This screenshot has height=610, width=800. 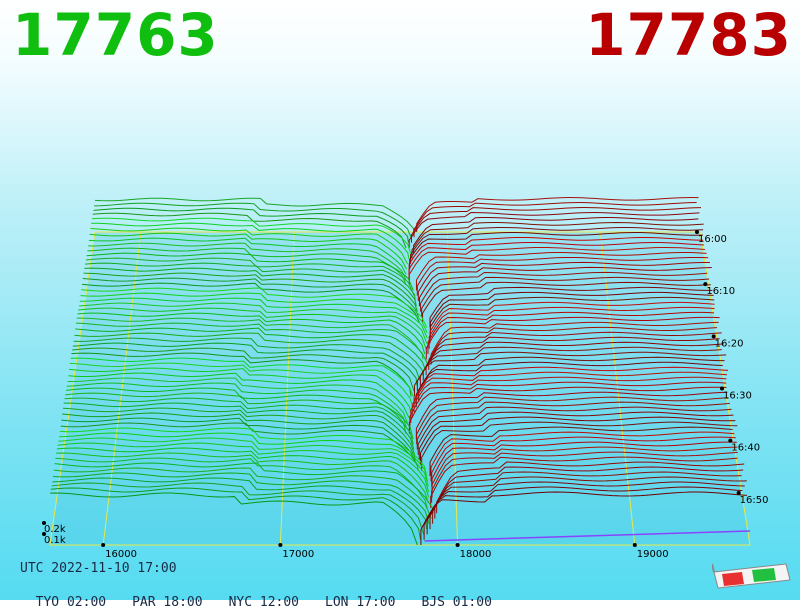 I want to click on timezone-bjs: BJS 01:00, so click(x=456, y=602).